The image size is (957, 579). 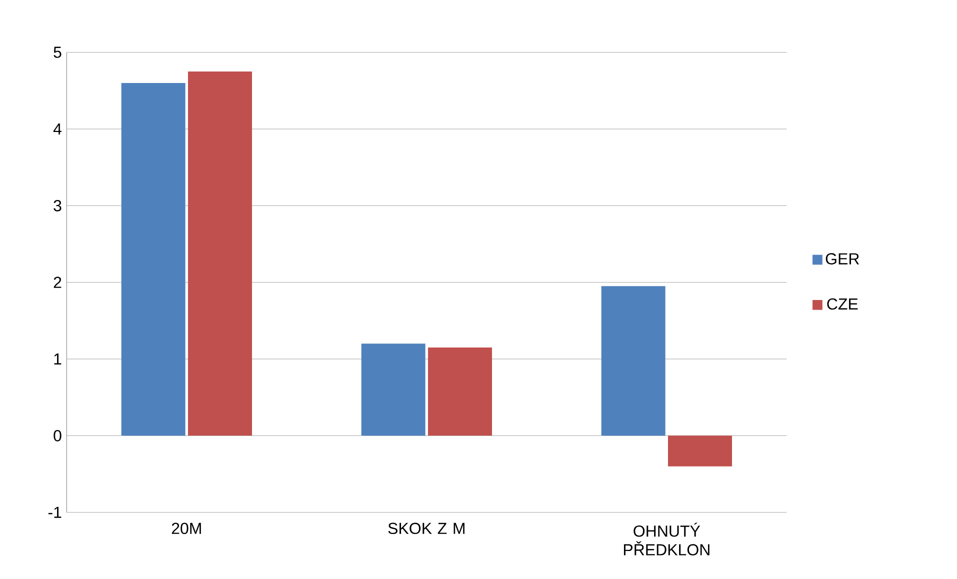 I want to click on y-tick-label: 2, so click(x=58, y=282).